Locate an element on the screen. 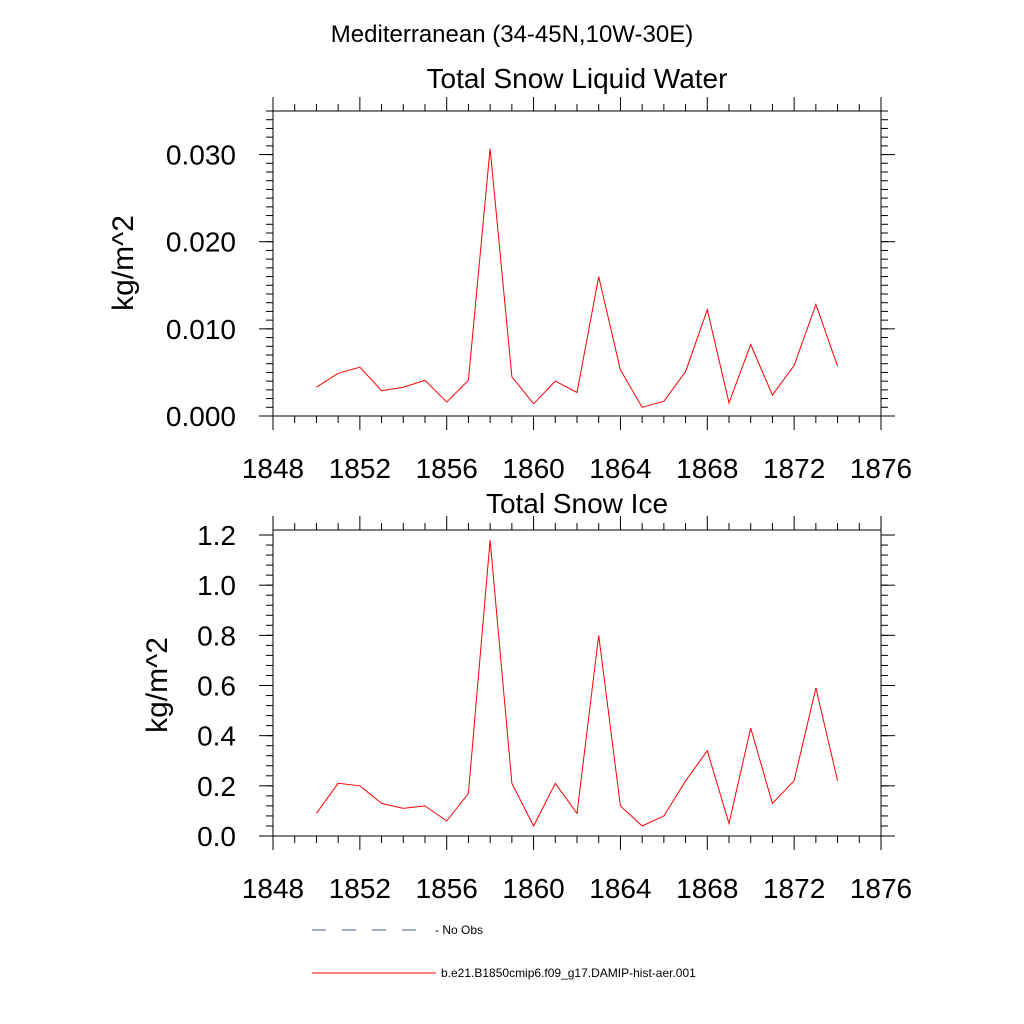  legend-item-no-obs: - No Obs is located at coordinates (397, 930).